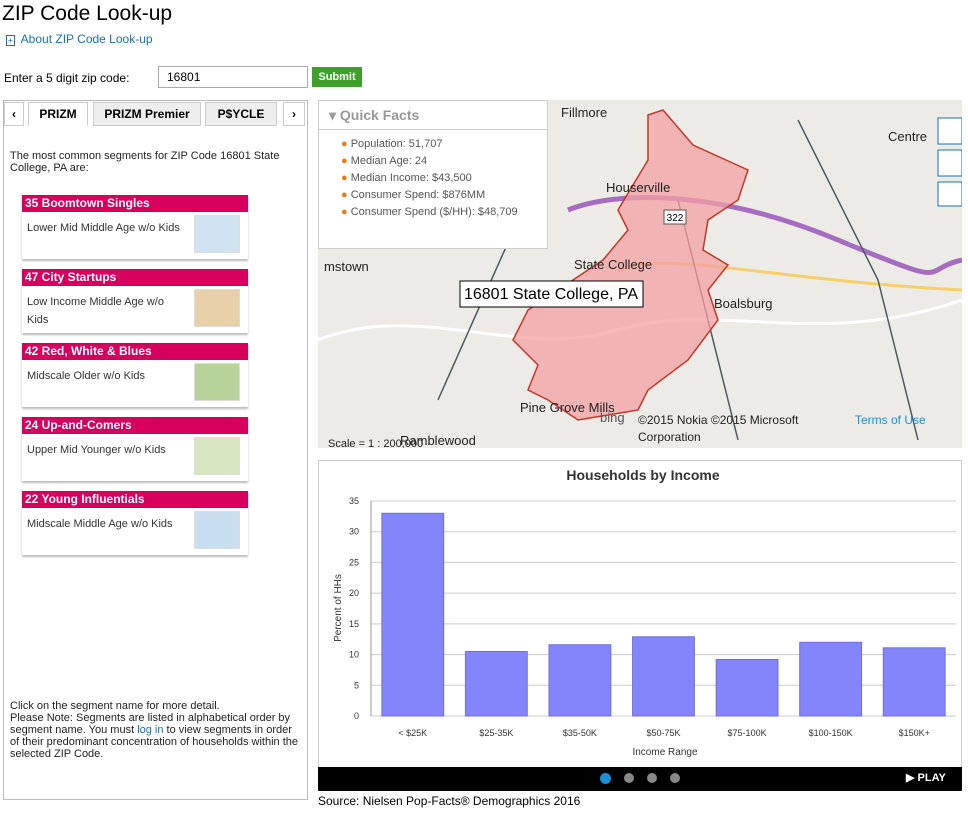  Describe the element at coordinates (949, 131) in the screenshot. I see `zoom-in` at that location.